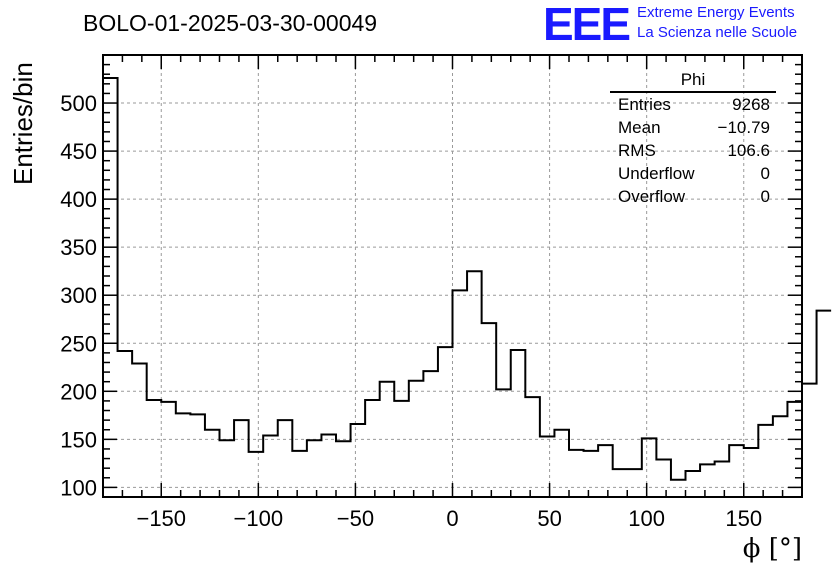 Image resolution: width=836 pixels, height=572 pixels. Describe the element at coordinates (772, 549) in the screenshot. I see `x-axis-label: ϕ [°]` at that location.